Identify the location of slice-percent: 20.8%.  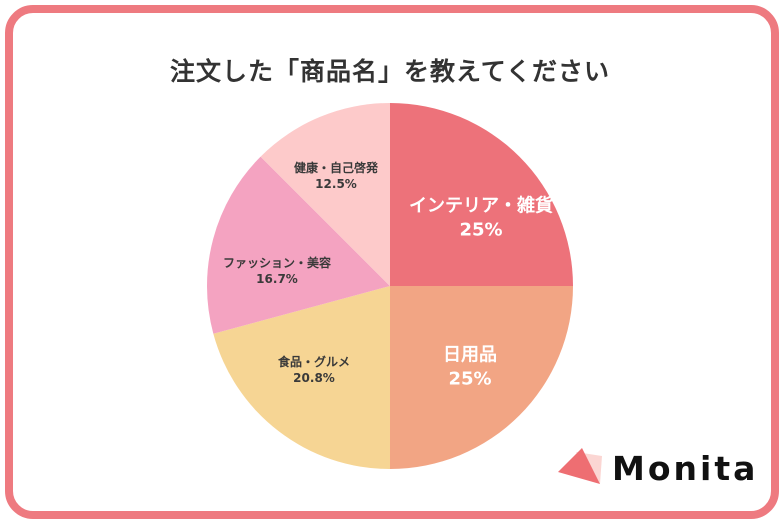
(314, 378).